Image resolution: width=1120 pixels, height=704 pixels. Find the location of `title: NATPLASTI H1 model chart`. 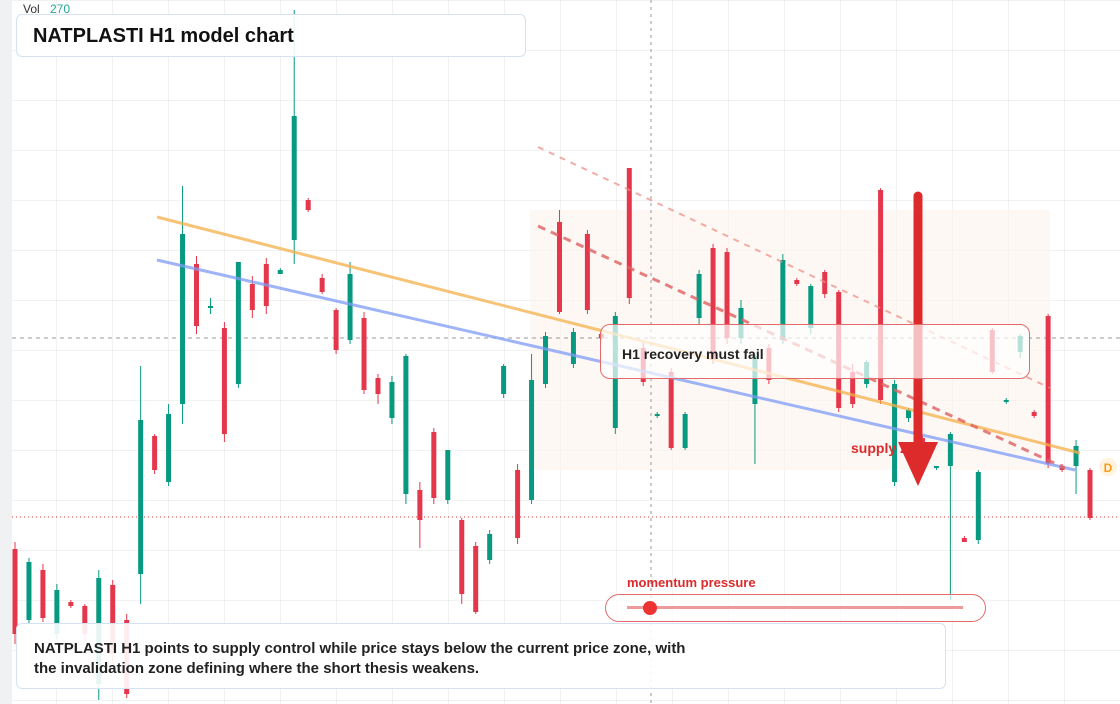

title: NATPLASTI H1 model chart is located at coordinates (163, 36).